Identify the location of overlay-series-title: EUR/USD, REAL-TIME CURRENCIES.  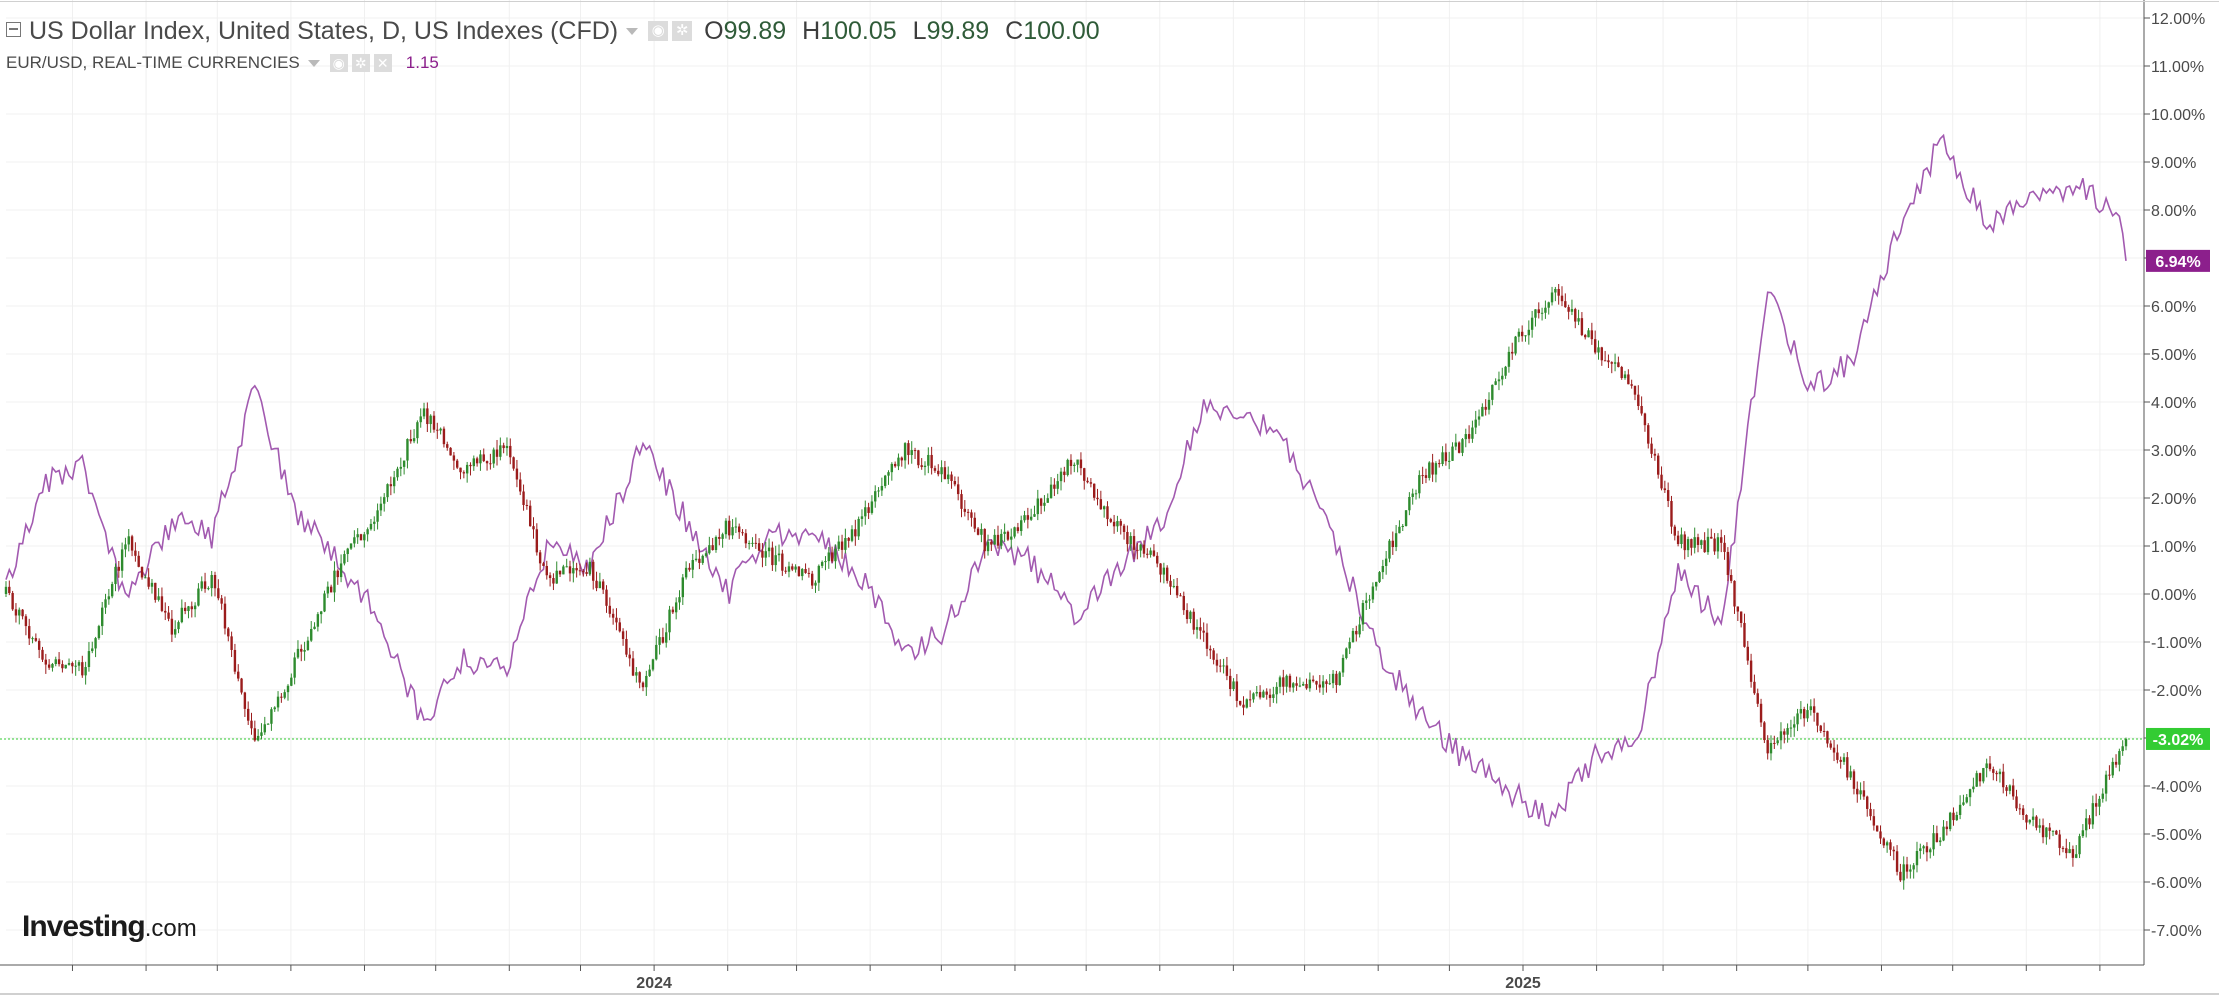
(153, 62).